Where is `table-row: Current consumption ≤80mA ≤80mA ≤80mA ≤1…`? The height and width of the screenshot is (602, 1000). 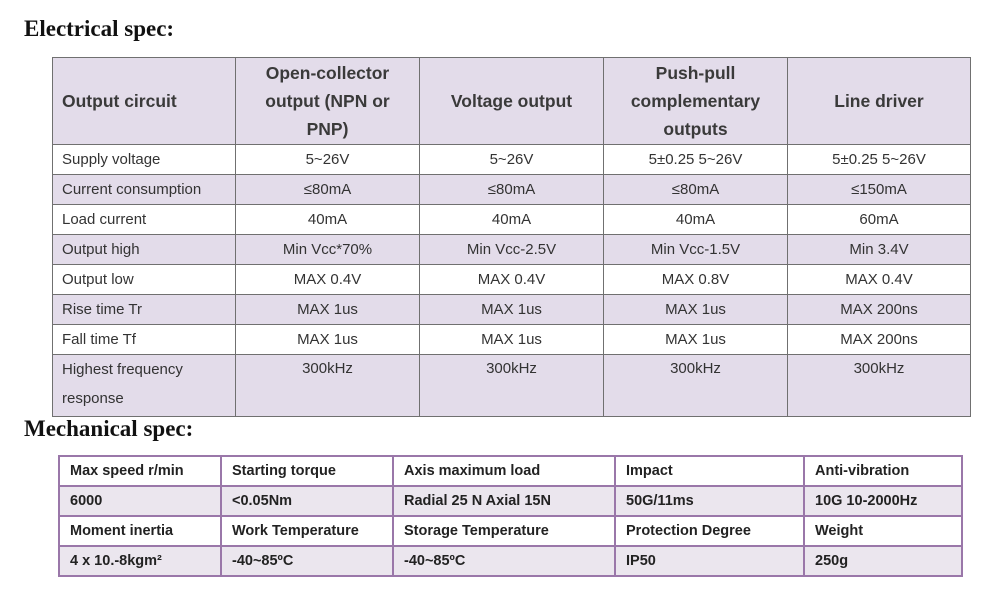 table-row: Current consumption ≤80mA ≤80mA ≤80mA ≤1… is located at coordinates (511, 189).